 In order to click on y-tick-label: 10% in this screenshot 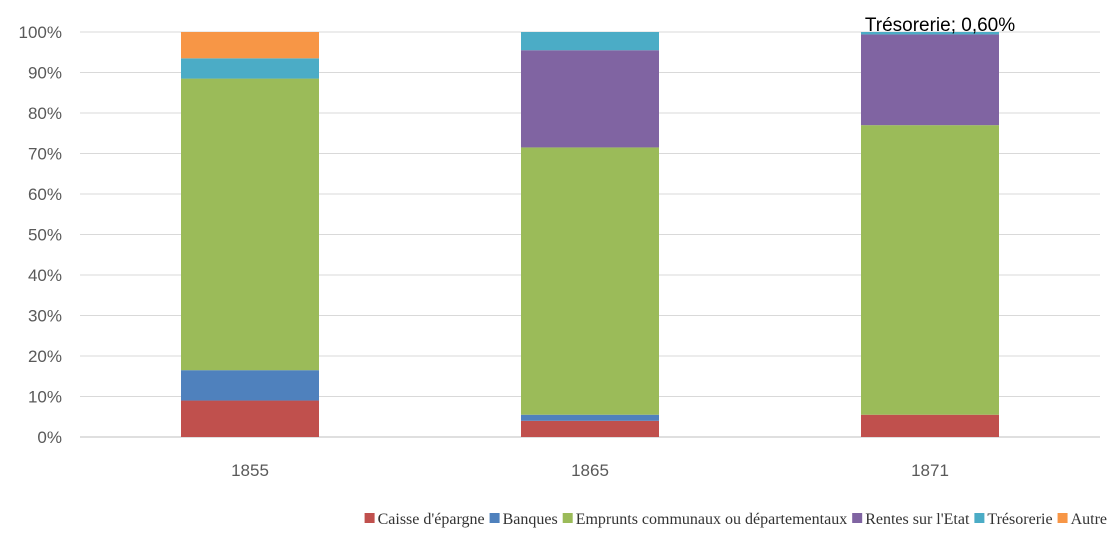, I will do `click(45, 397)`.